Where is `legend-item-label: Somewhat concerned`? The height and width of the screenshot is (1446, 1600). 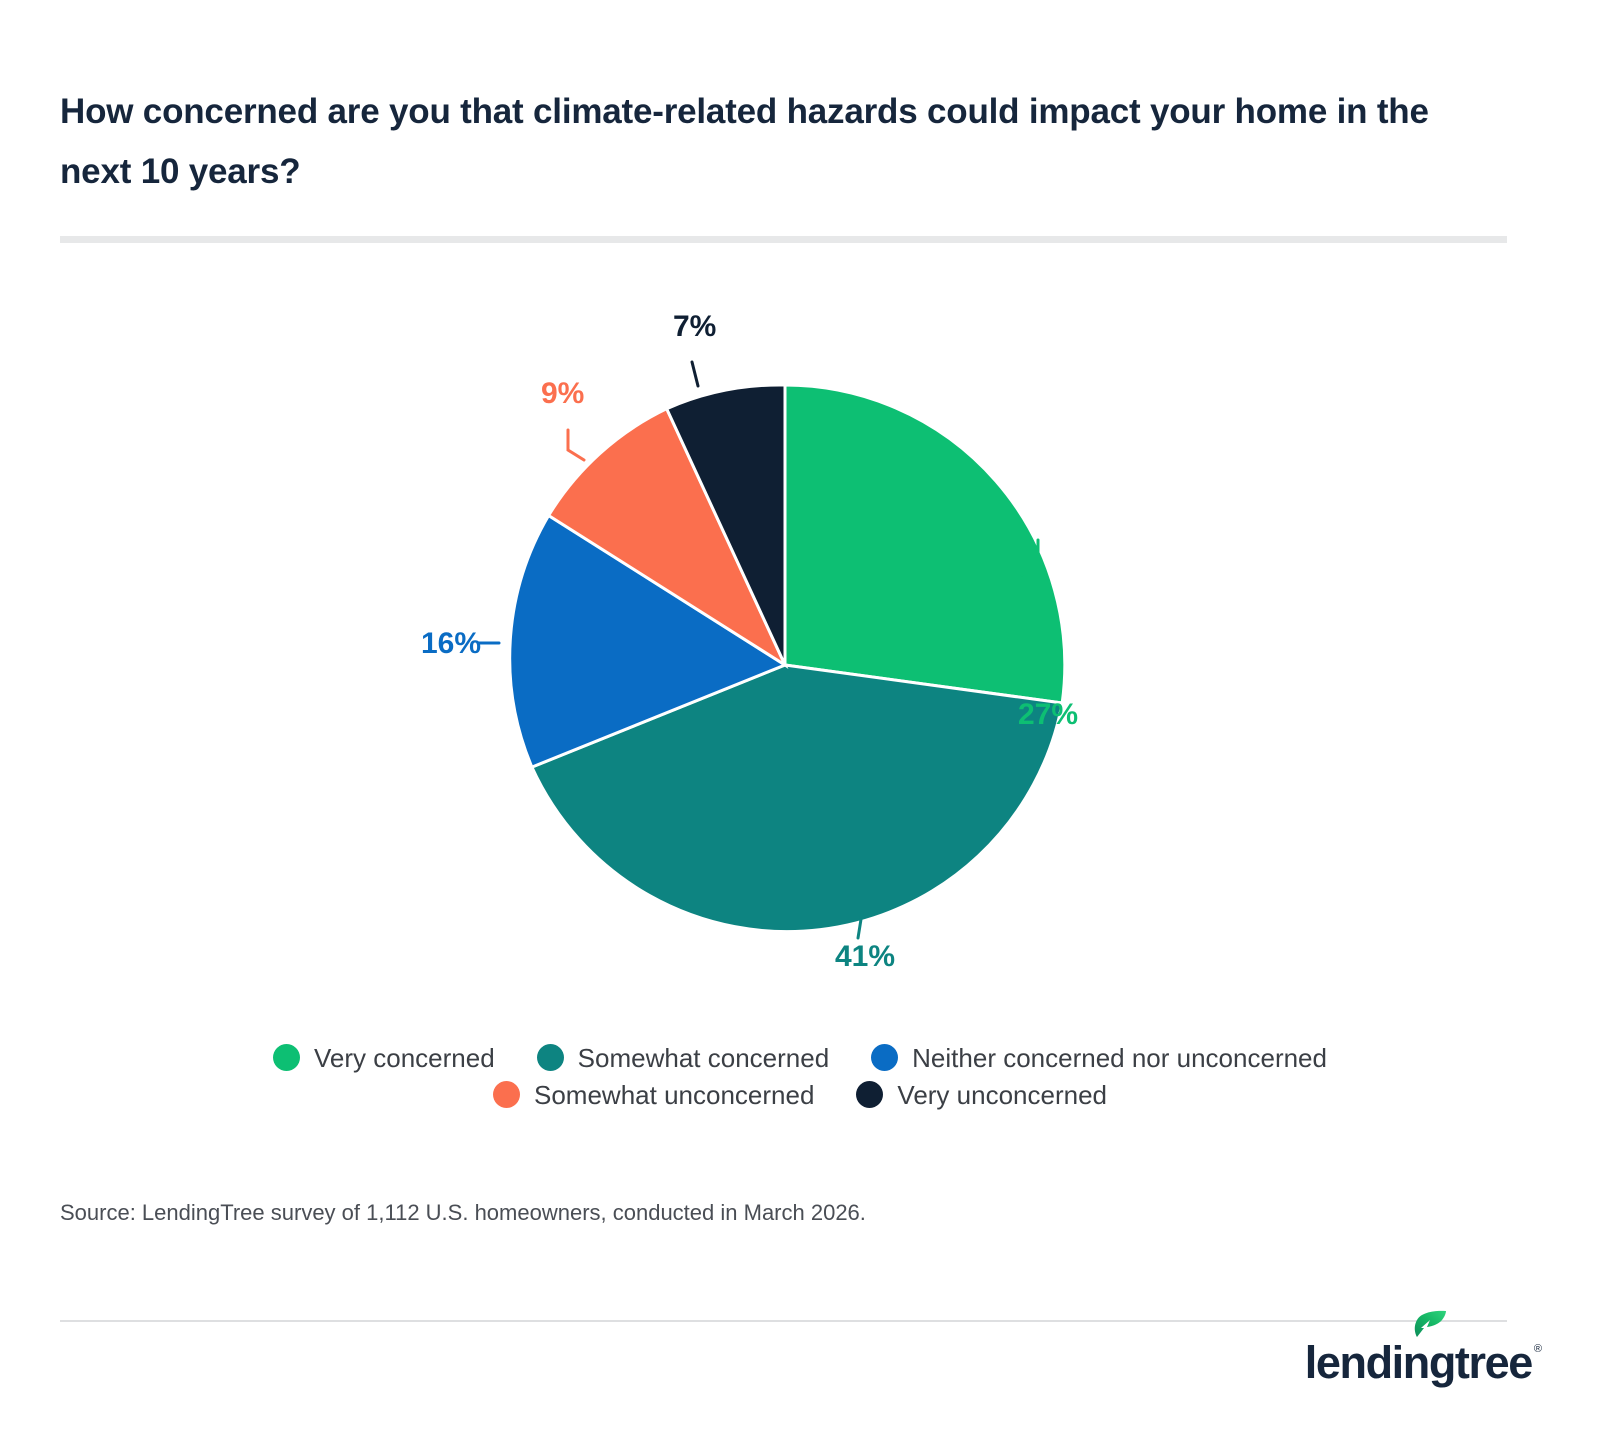
legend-item-label: Somewhat concerned is located at coordinates (703, 1057).